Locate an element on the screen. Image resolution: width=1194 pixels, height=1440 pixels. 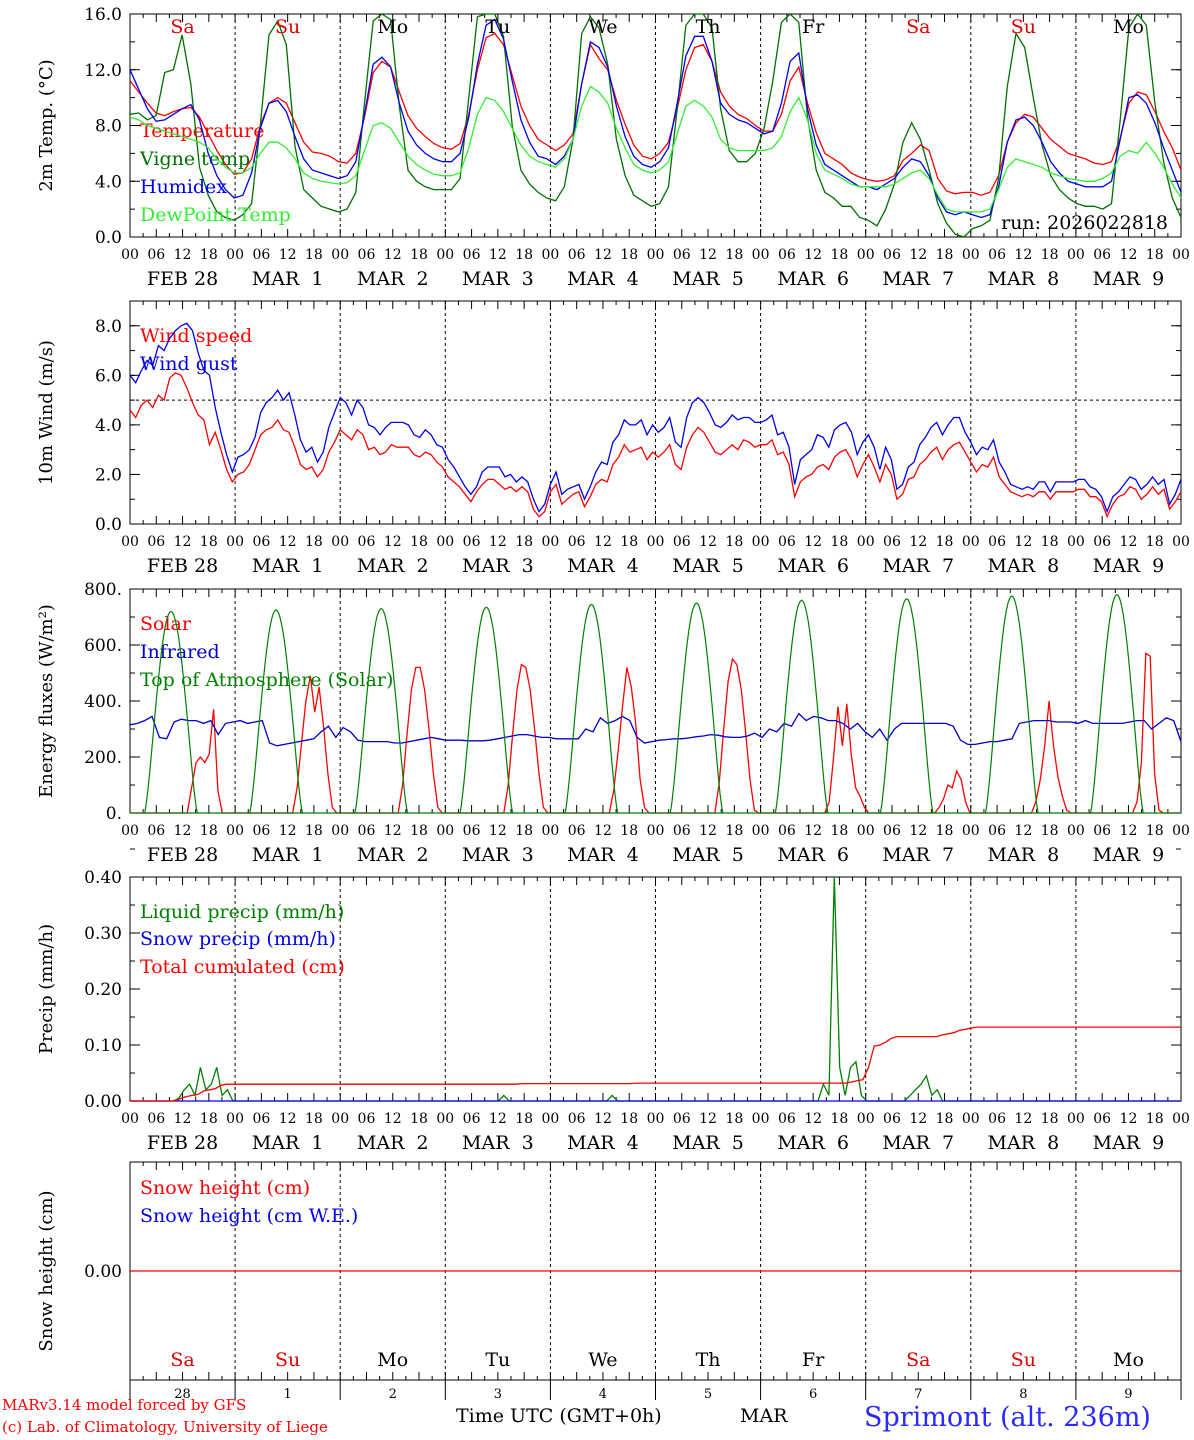
day-of-week-label: Tu is located at coordinates (497, 1360).